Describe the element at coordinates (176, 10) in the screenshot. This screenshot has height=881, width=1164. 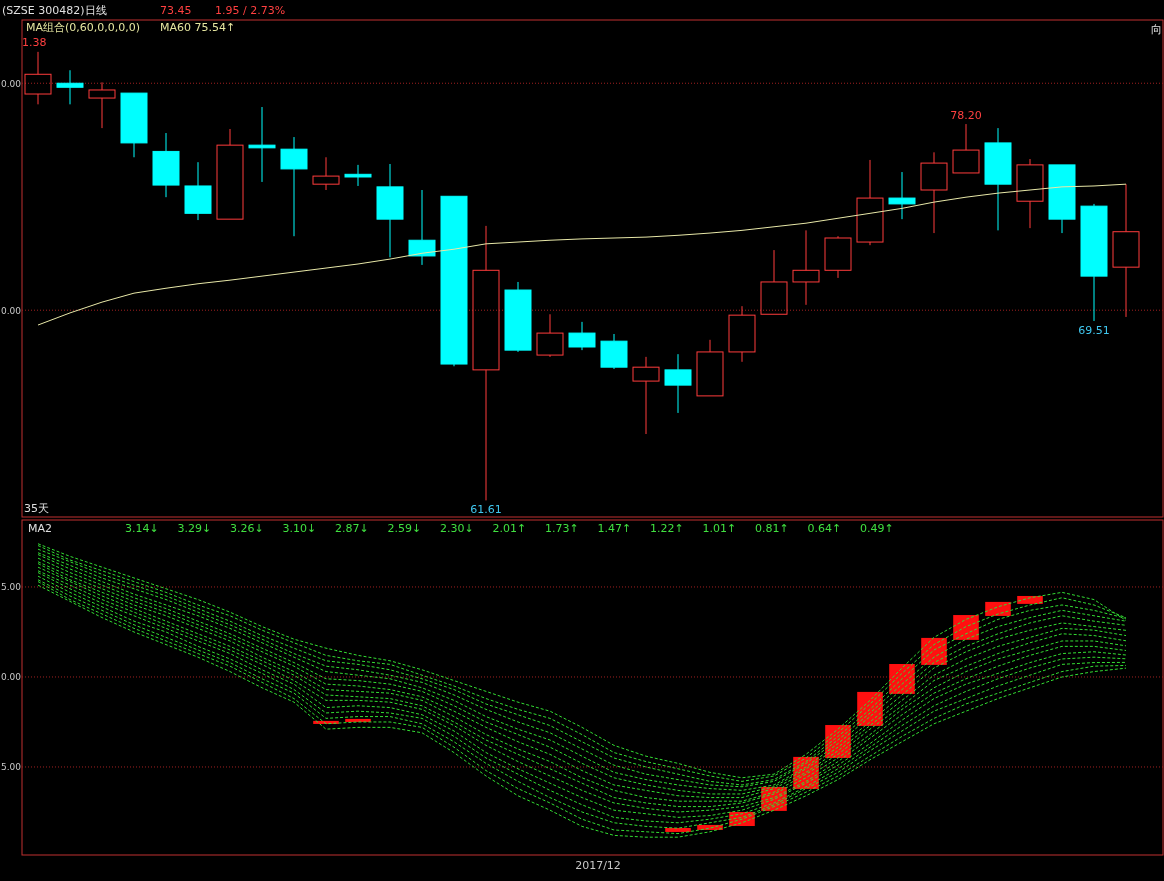
I see `text: 73.45` at that location.